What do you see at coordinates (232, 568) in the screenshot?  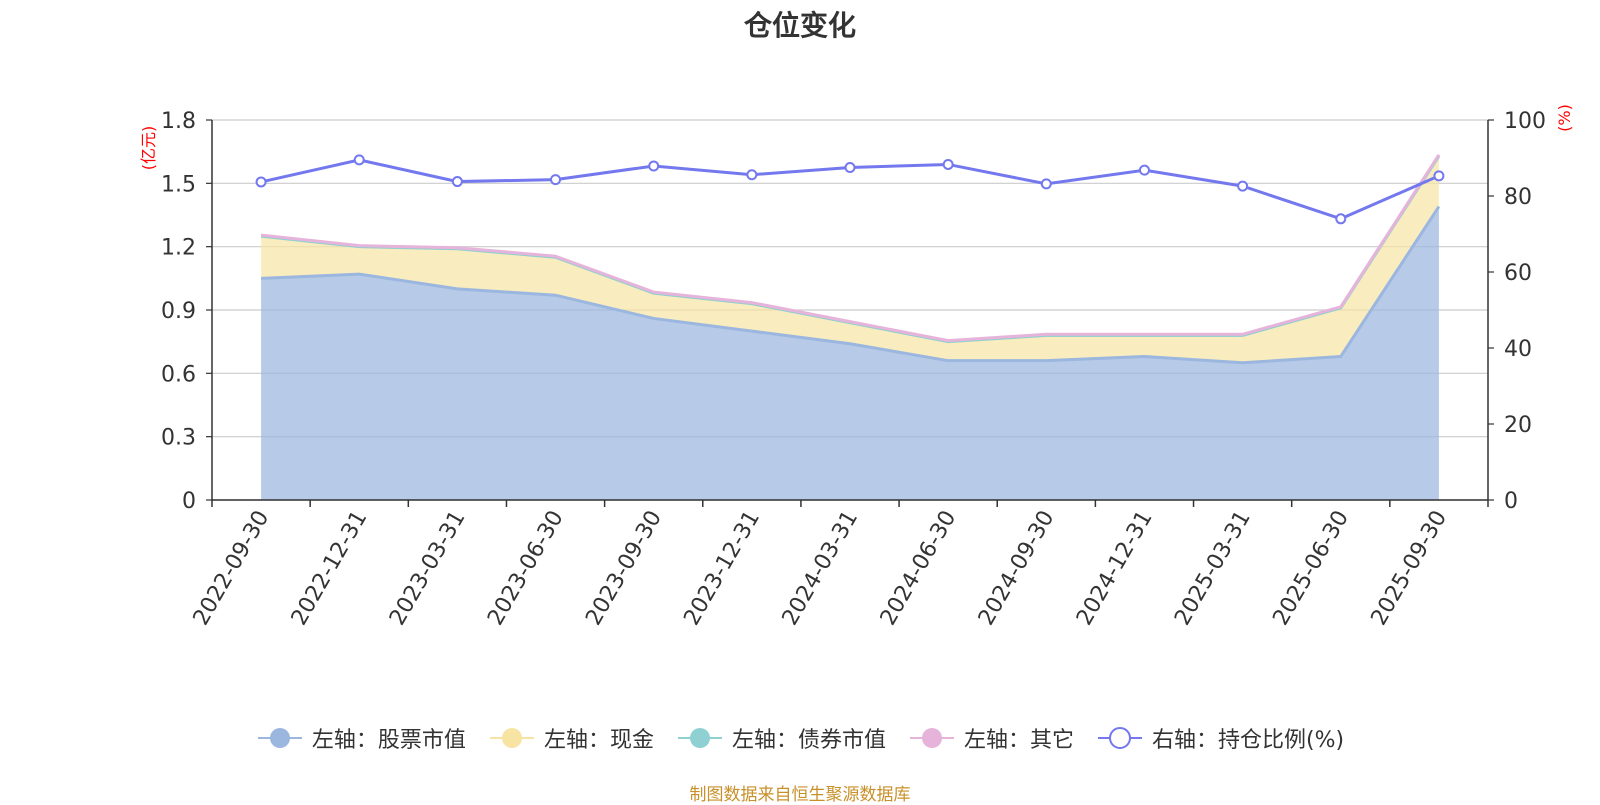 I see `x-tick-label: 2022-09-30` at bounding box center [232, 568].